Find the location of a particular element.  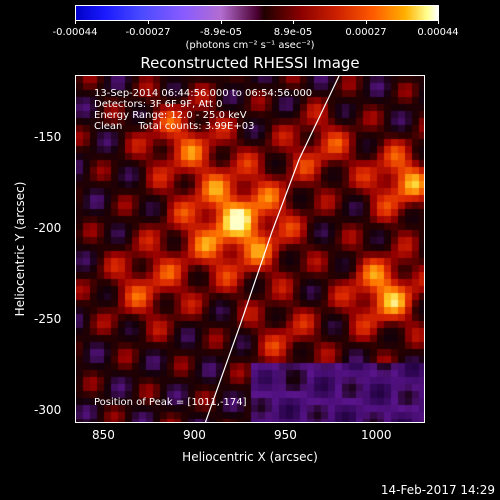

colorbar-tick-label: 0.00027 is located at coordinates (366, 32).